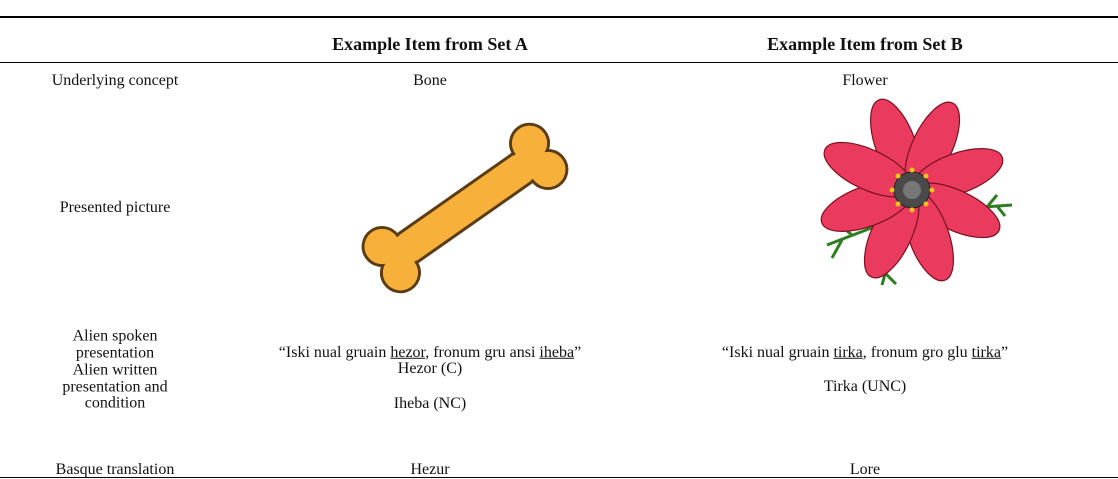 The height and width of the screenshot is (479, 1118). Describe the element at coordinates (115, 469) in the screenshot. I see `row-label: Basque translation` at that location.